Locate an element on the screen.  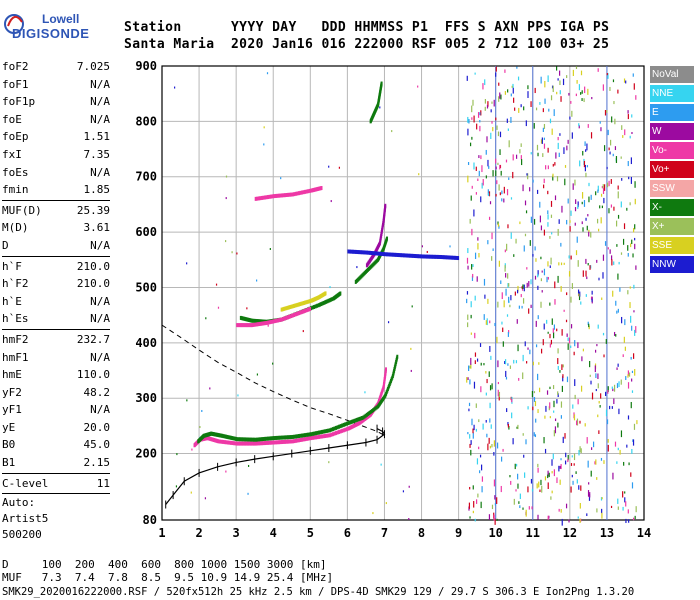
legend-item: E is located at coordinates (672, 112).